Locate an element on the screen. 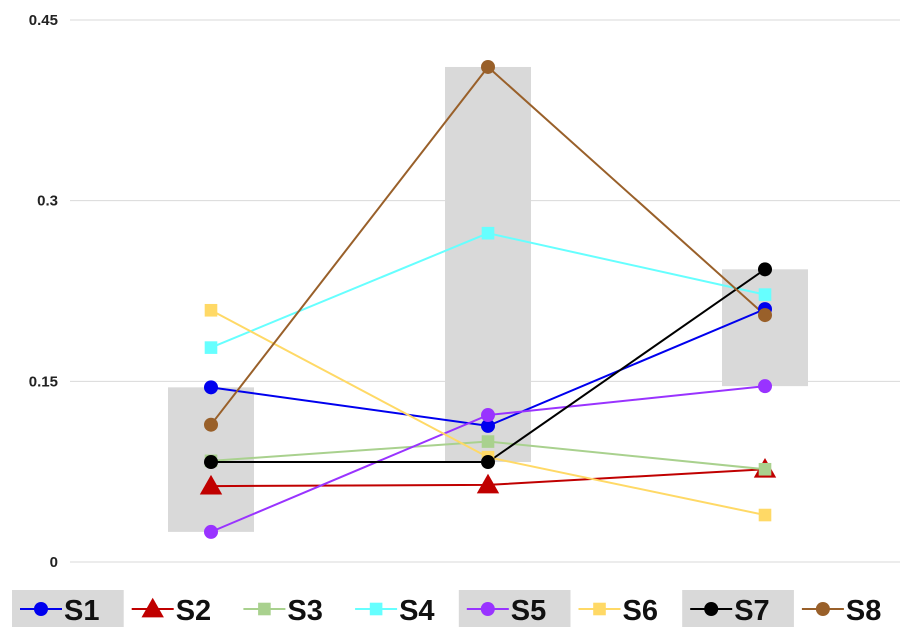  legend: S1 S2 S3 S4 S5 S6 S7 S8 is located at coordinates (446, 608).